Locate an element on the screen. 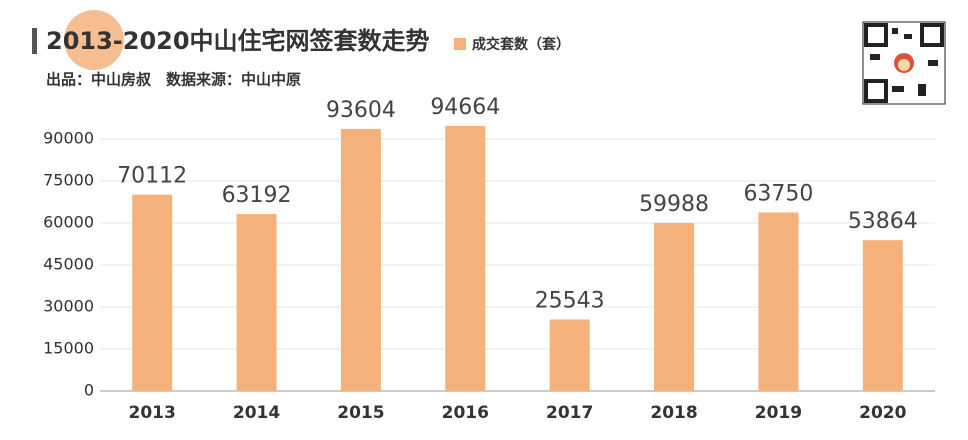  y-tick-label: 90000 is located at coordinates (68, 138).